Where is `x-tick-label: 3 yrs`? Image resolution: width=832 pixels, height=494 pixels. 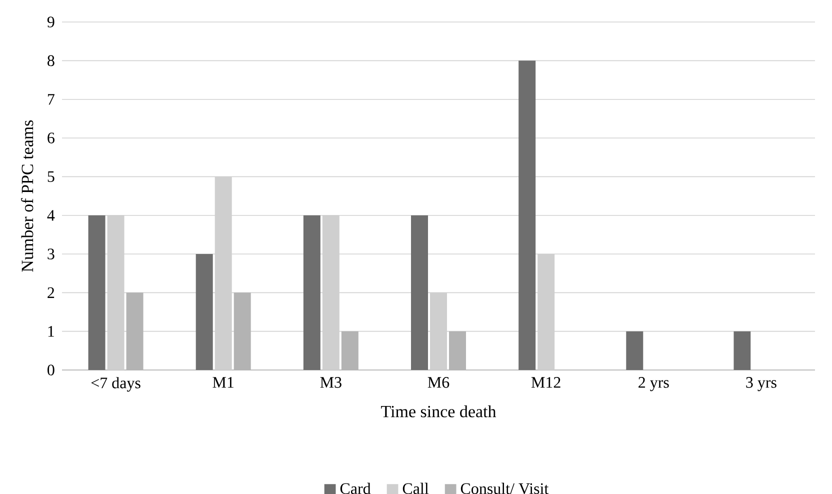 x-tick-label: 3 yrs is located at coordinates (761, 384).